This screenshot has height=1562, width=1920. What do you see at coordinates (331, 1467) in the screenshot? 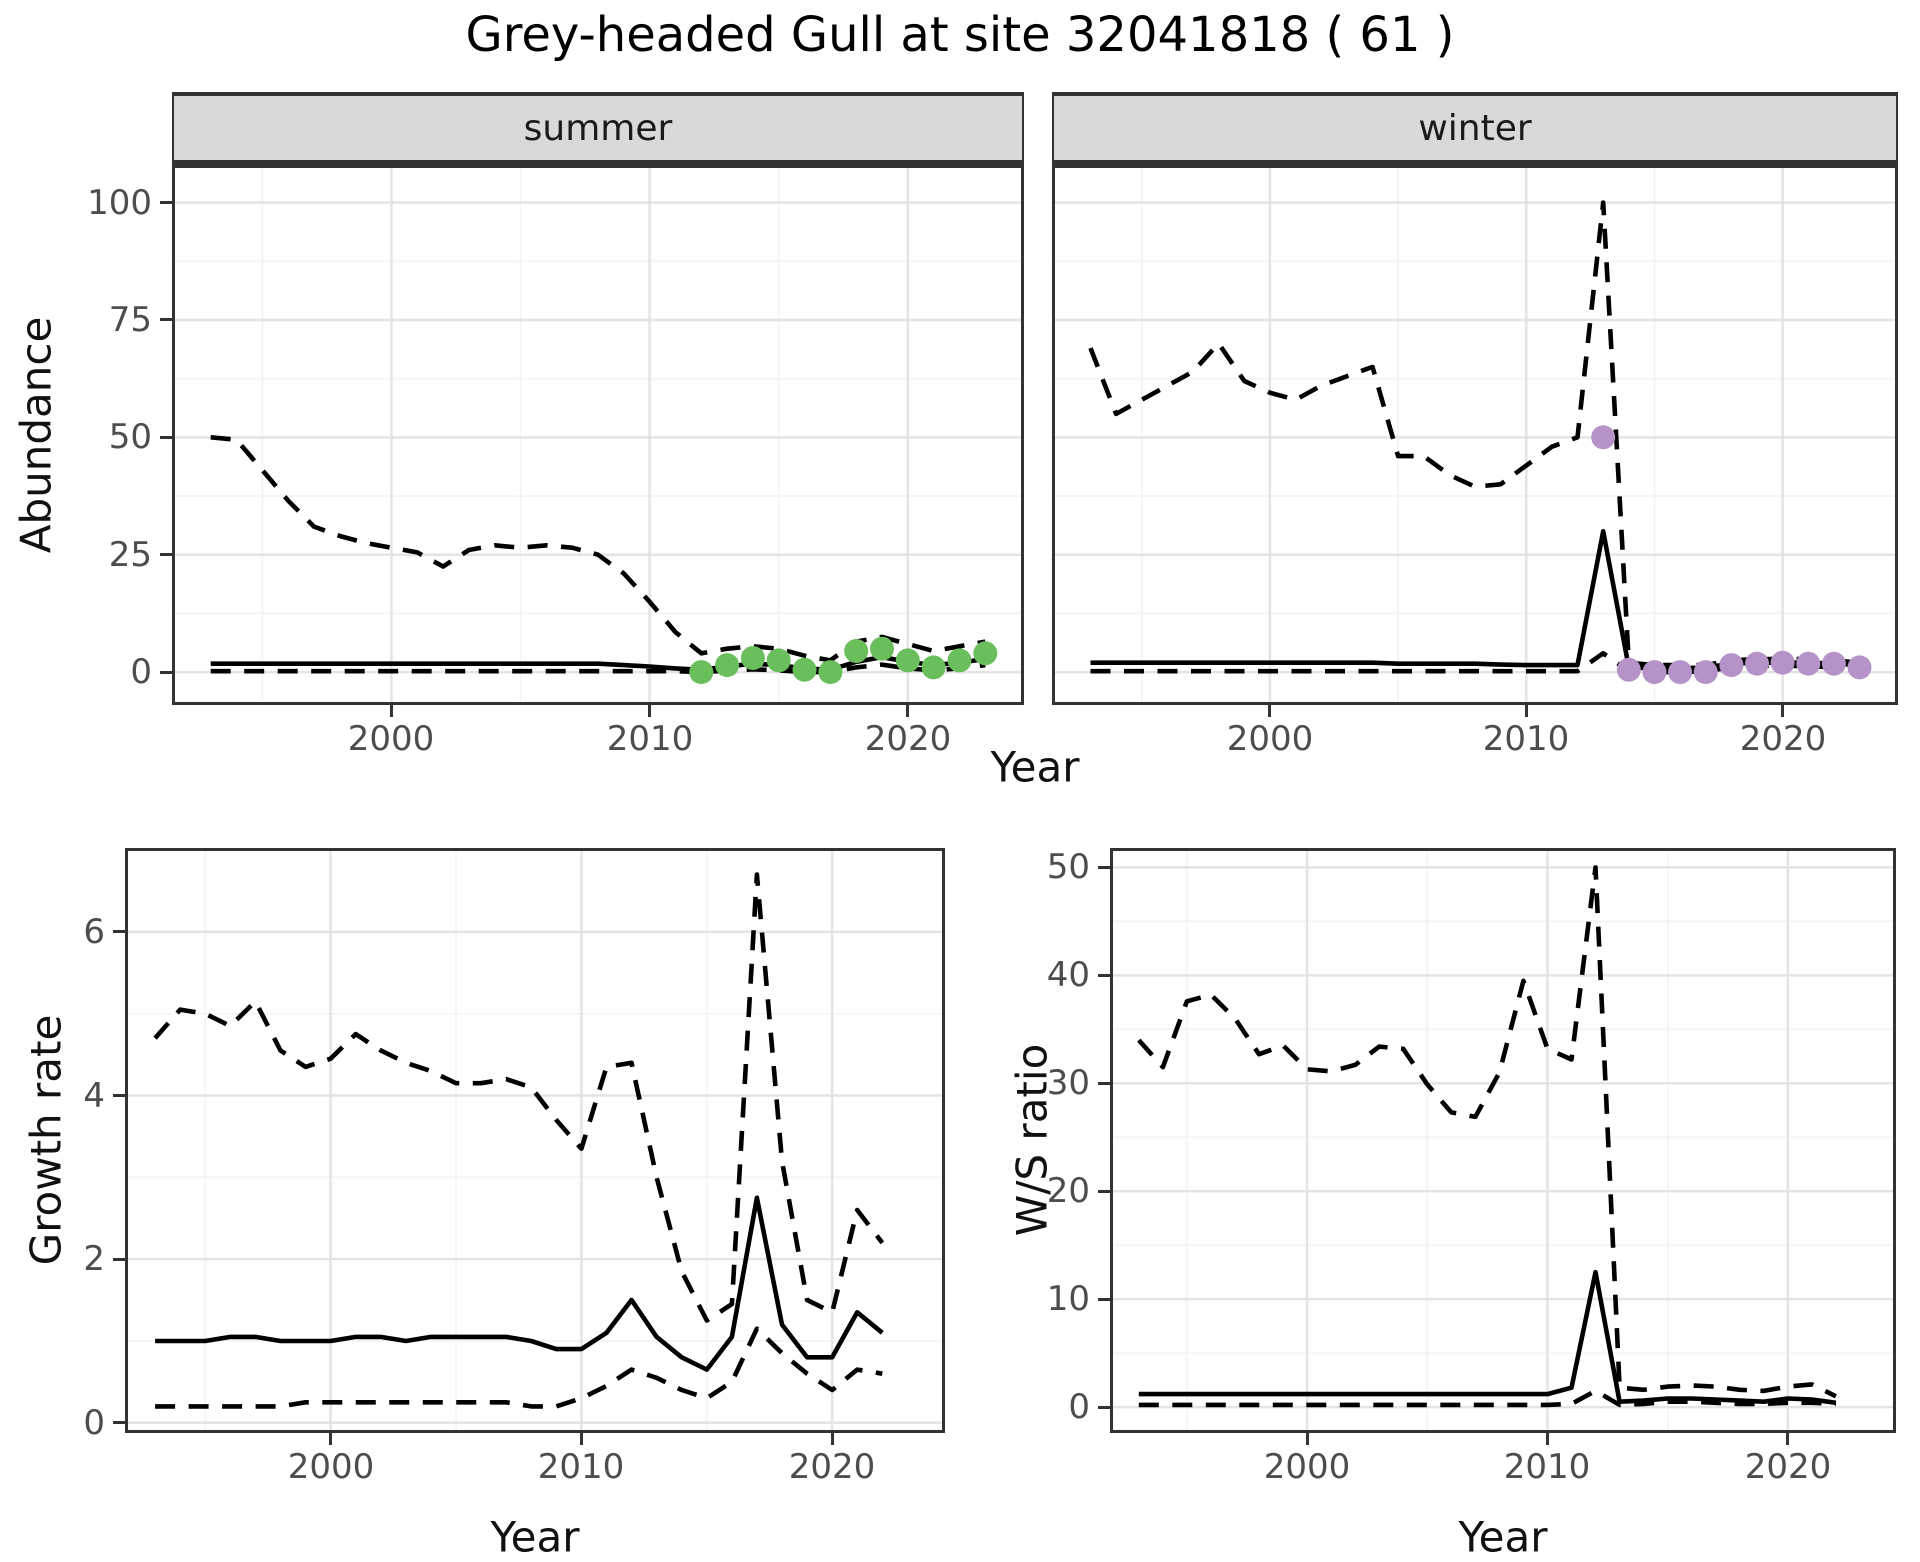
I see `growth-x-tick-label: 2000` at bounding box center [331, 1467].